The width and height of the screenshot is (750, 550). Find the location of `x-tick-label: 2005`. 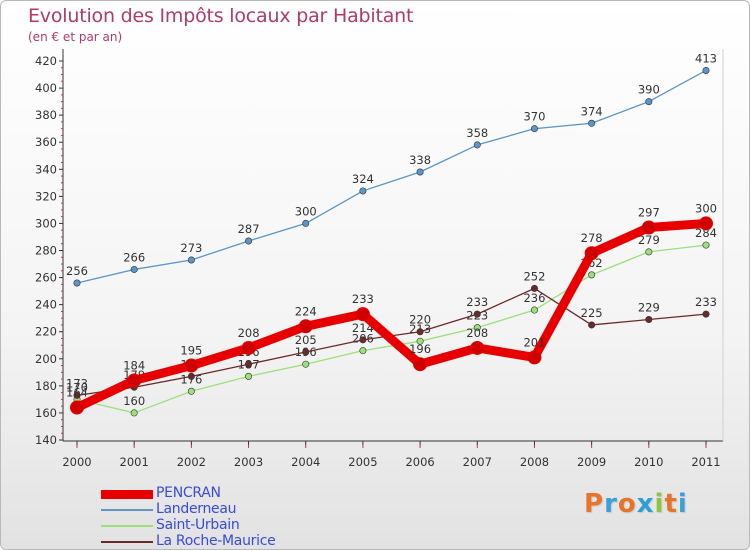

x-tick-label: 2005 is located at coordinates (362, 462).